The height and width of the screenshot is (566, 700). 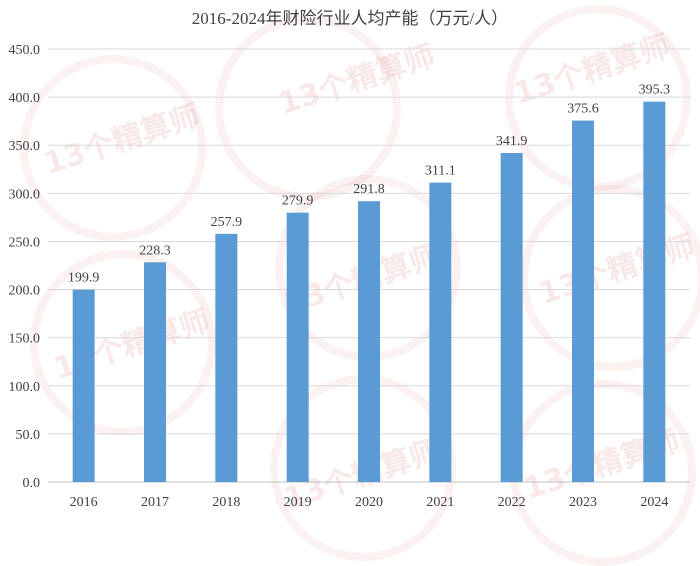 What do you see at coordinates (226, 357) in the screenshot?
I see `bar-2018` at bounding box center [226, 357].